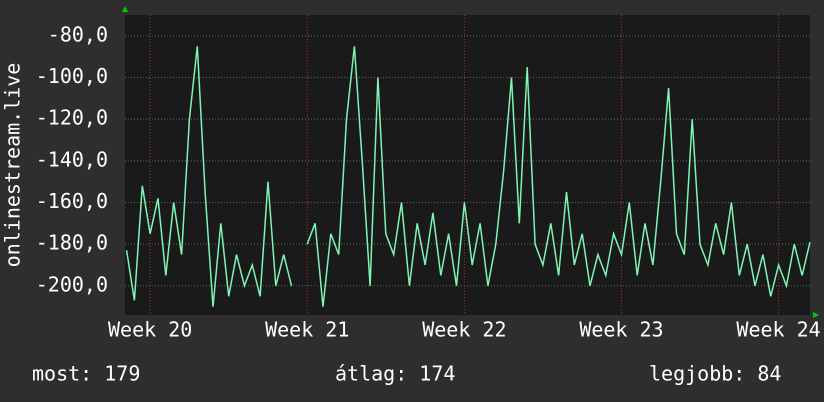  Describe the element at coordinates (395, 374) in the screenshot. I see `stat-label: átlag: 174` at that location.